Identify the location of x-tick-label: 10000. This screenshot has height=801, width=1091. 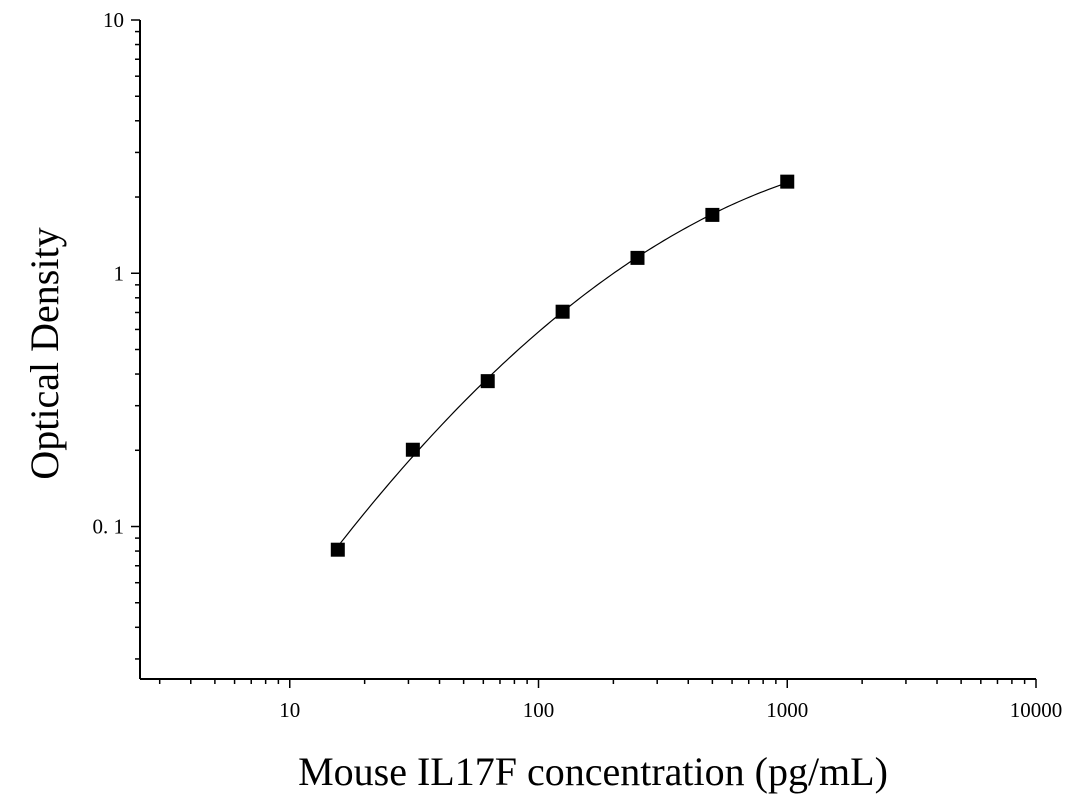
(1036, 710).